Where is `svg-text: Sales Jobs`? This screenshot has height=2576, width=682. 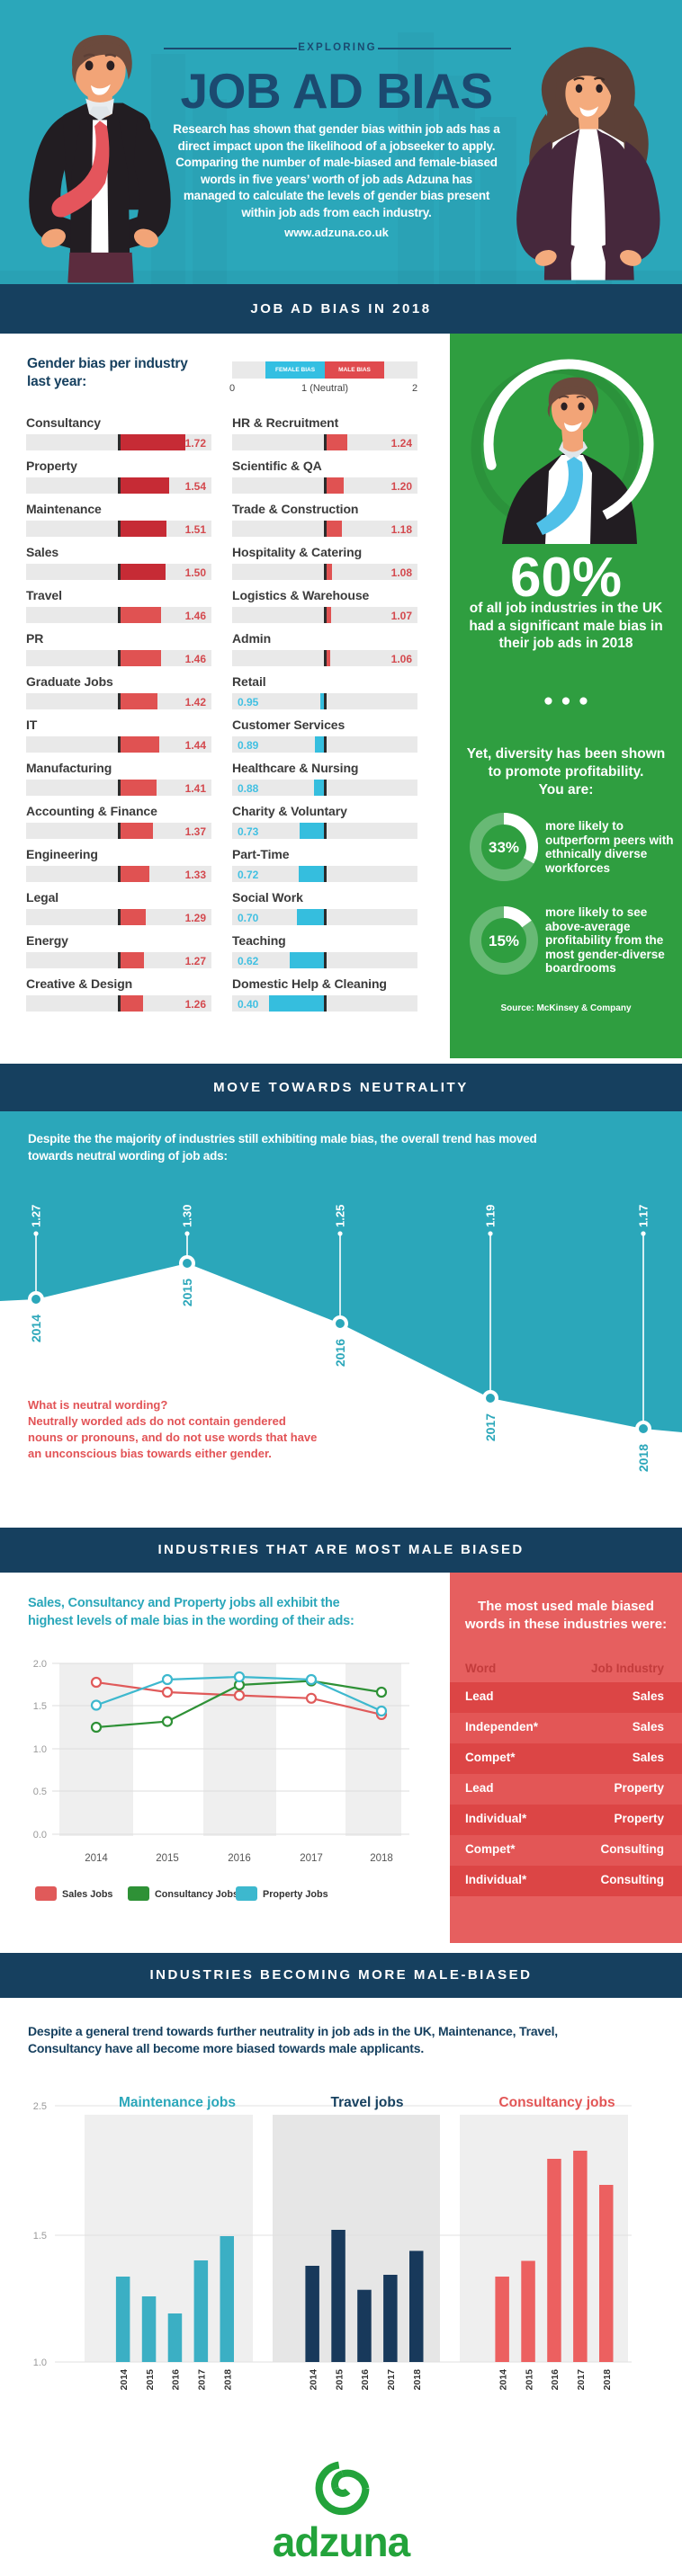 svg-text: Sales Jobs is located at coordinates (87, 1894).